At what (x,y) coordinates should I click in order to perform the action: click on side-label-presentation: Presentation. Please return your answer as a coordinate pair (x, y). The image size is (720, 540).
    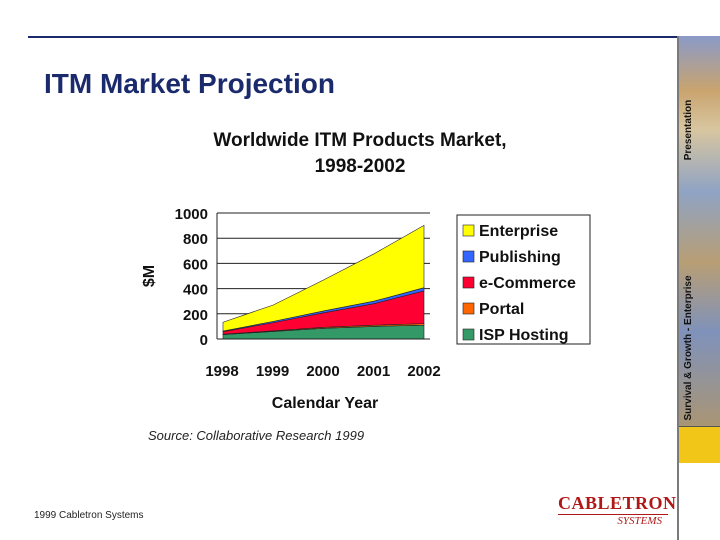
    Looking at the image, I should click on (688, 130).